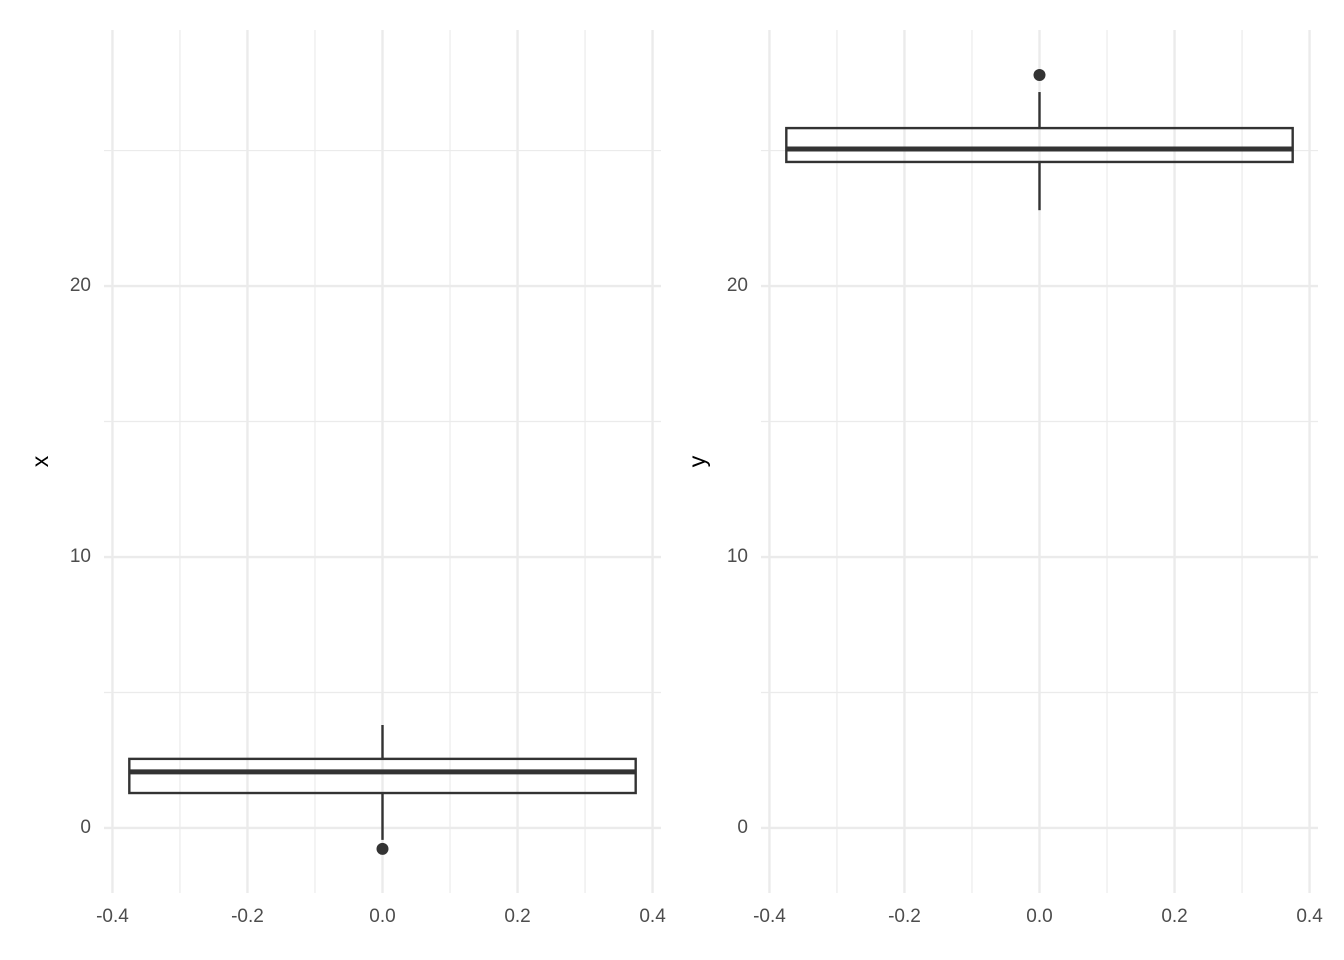 Image resolution: width=1344 pixels, height=960 pixels. I want to click on y-axis-title: y, so click(697, 461).